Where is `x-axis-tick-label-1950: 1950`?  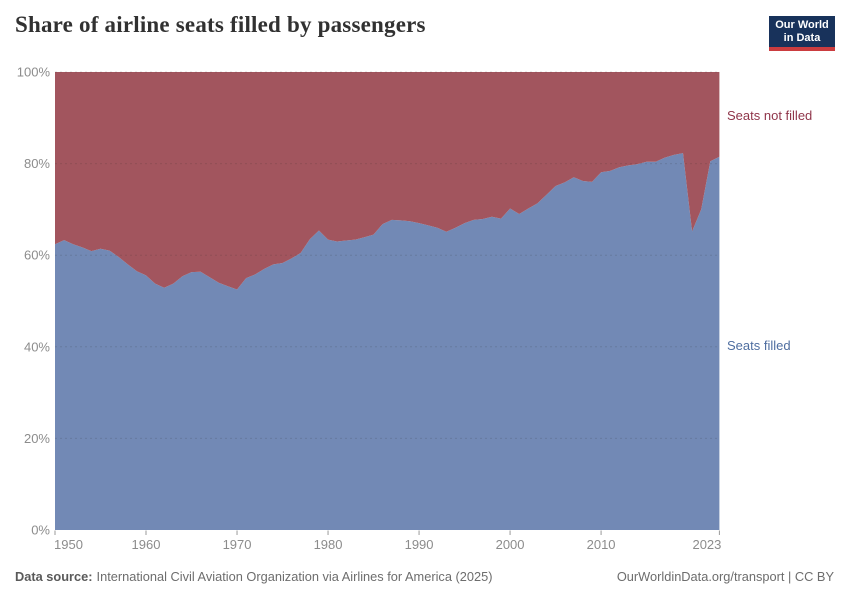
x-axis-tick-label-1950: 1950 is located at coordinates (68, 544).